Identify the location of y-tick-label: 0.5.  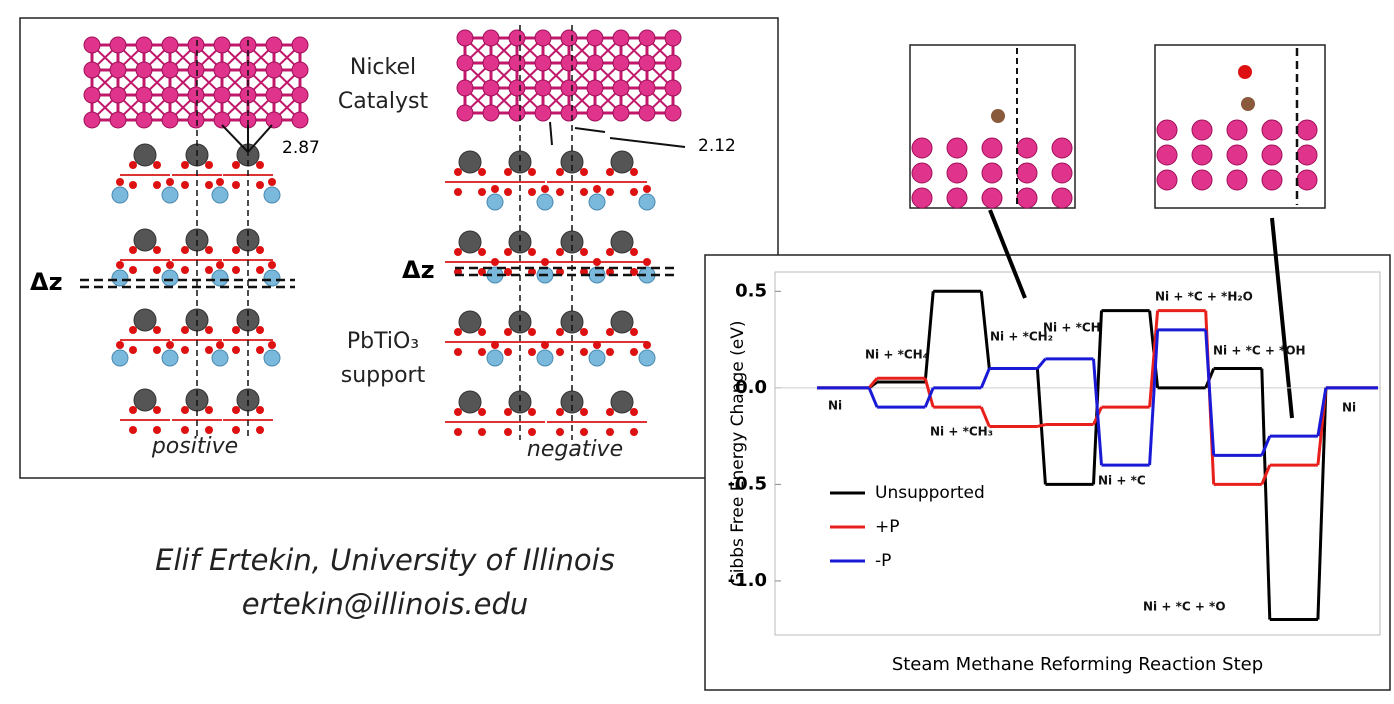
(751, 290).